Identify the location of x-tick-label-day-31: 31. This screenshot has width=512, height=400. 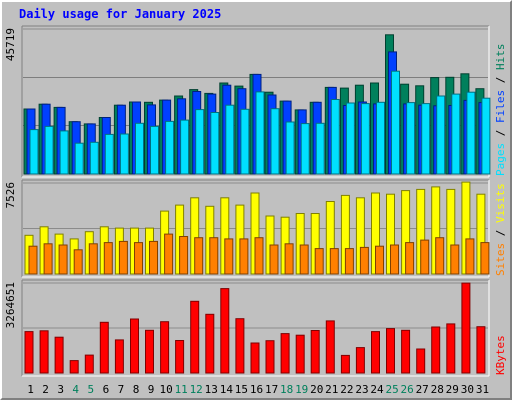
(482, 389).